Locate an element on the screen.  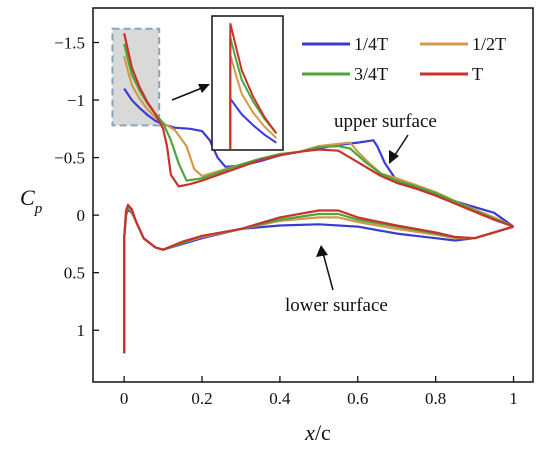
x-tick-label: 0.6 is located at coordinates (357, 398).